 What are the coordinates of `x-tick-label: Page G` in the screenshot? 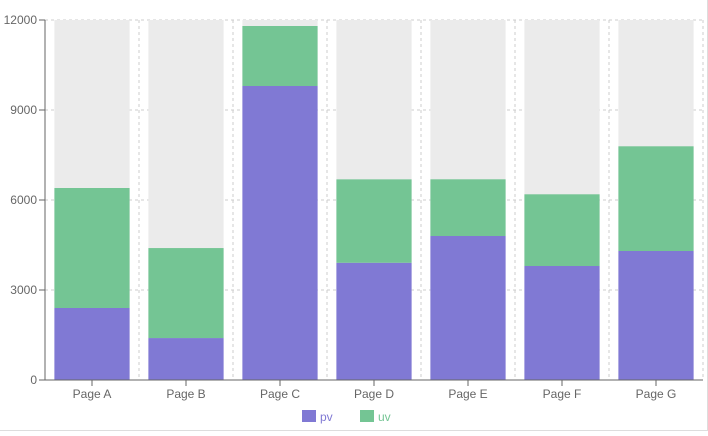 It's located at (656, 394).